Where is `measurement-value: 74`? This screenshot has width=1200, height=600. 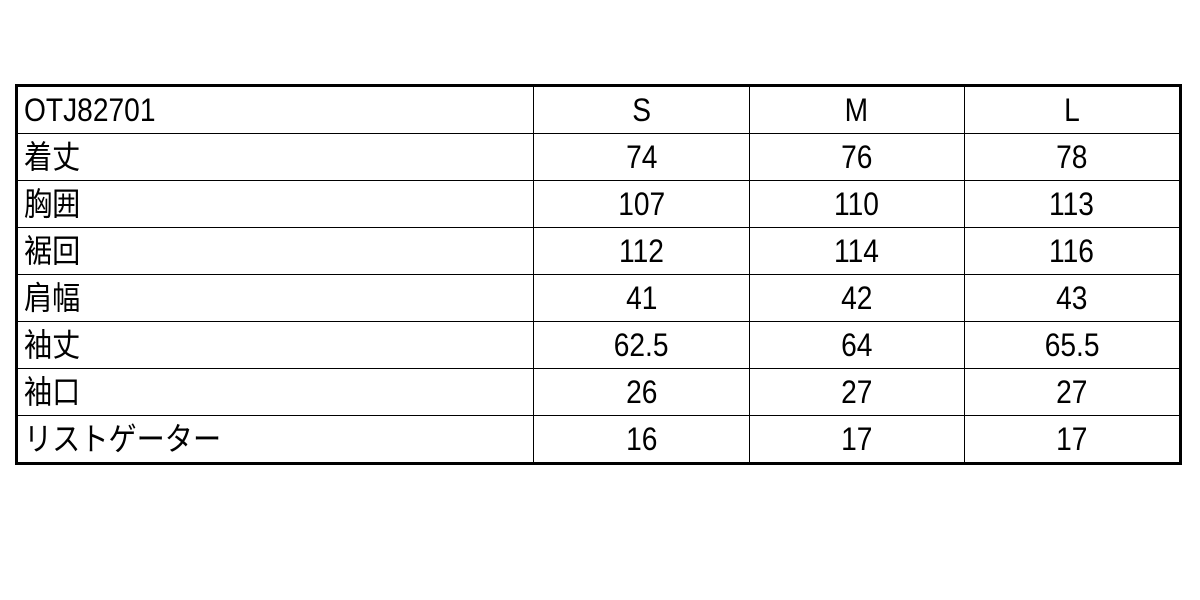 measurement-value: 74 is located at coordinates (641, 157).